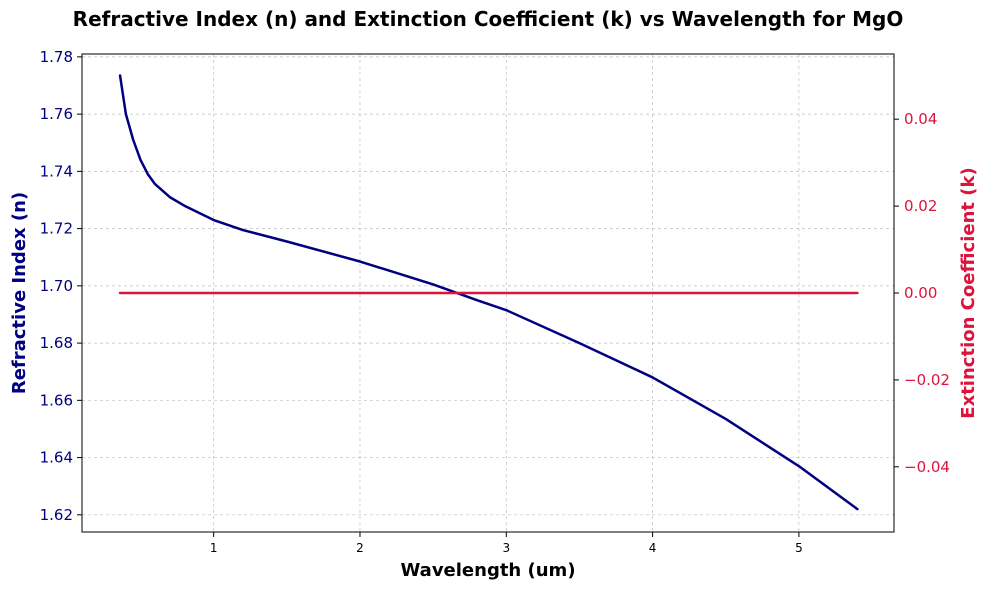 The image size is (989, 590). Describe the element at coordinates (927, 467) in the screenshot. I see `y-right-tick-label: −0.04` at that location.